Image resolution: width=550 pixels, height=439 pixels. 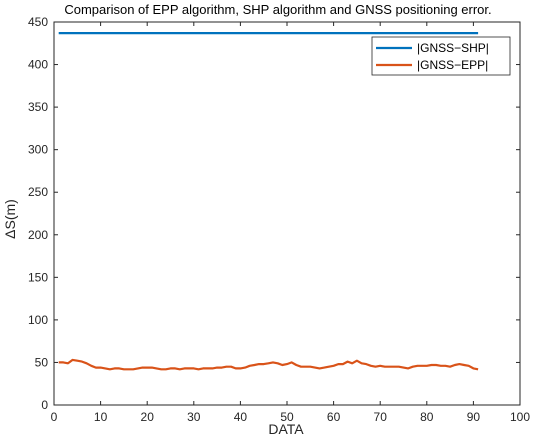 I want to click on x-tick-label: 20, so click(x=148, y=417).